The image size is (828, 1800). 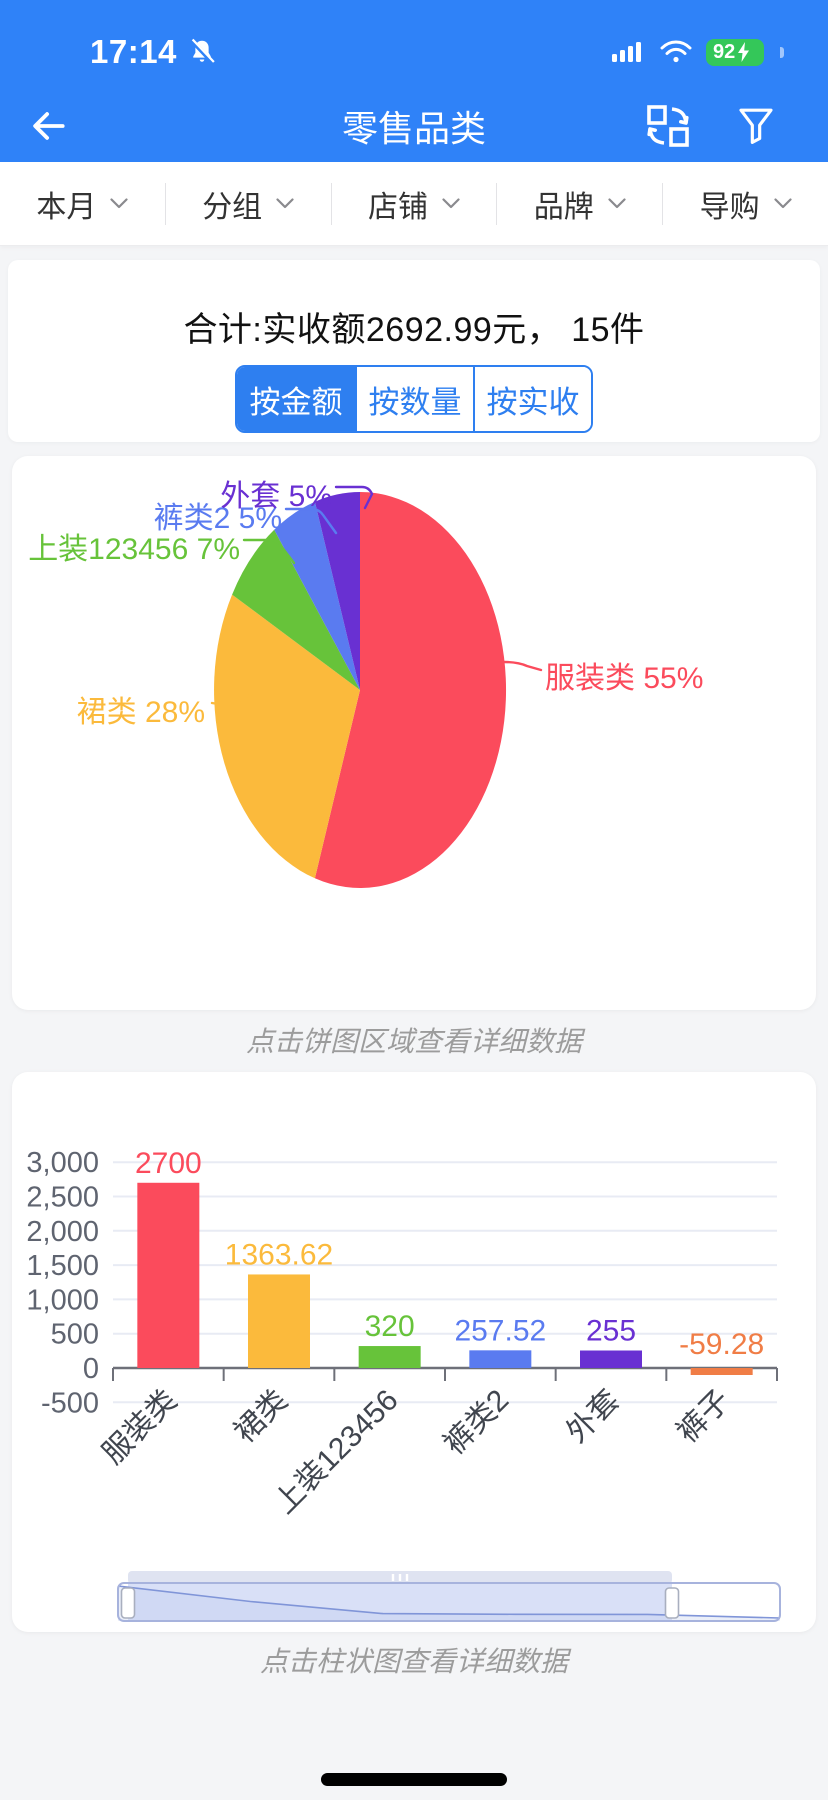 What do you see at coordinates (744, 52) in the screenshot?
I see `lightning-bolt-icon` at bounding box center [744, 52].